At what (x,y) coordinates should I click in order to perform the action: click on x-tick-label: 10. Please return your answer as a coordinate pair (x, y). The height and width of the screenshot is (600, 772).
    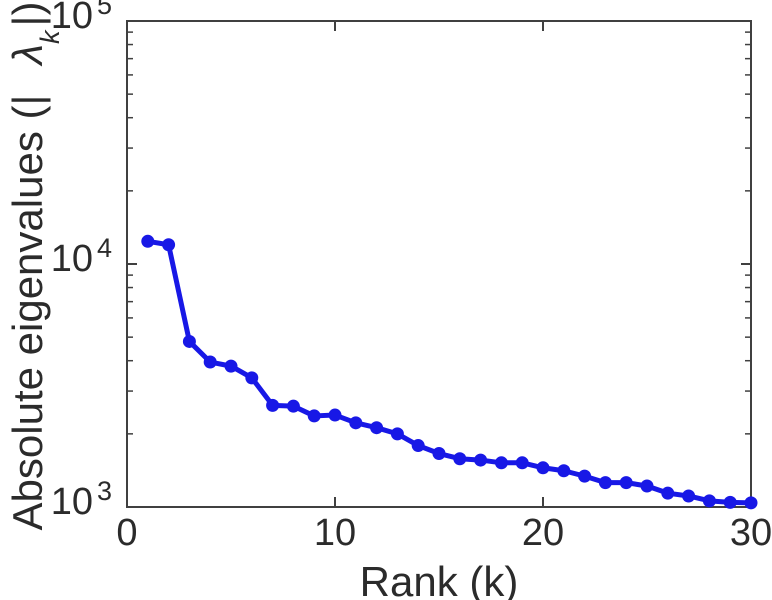
    Looking at the image, I should click on (335, 533).